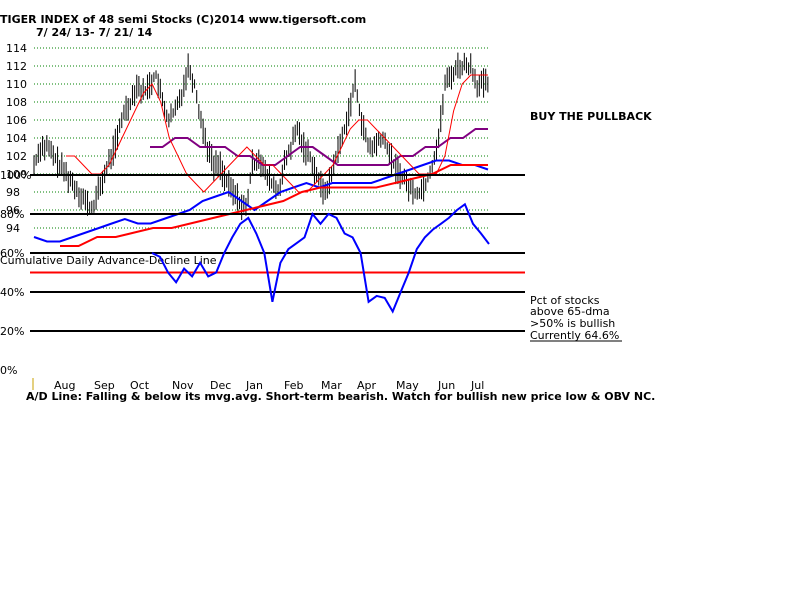  What do you see at coordinates (12, 292) in the screenshot?
I see `pct-tick-label: 40%` at bounding box center [12, 292].